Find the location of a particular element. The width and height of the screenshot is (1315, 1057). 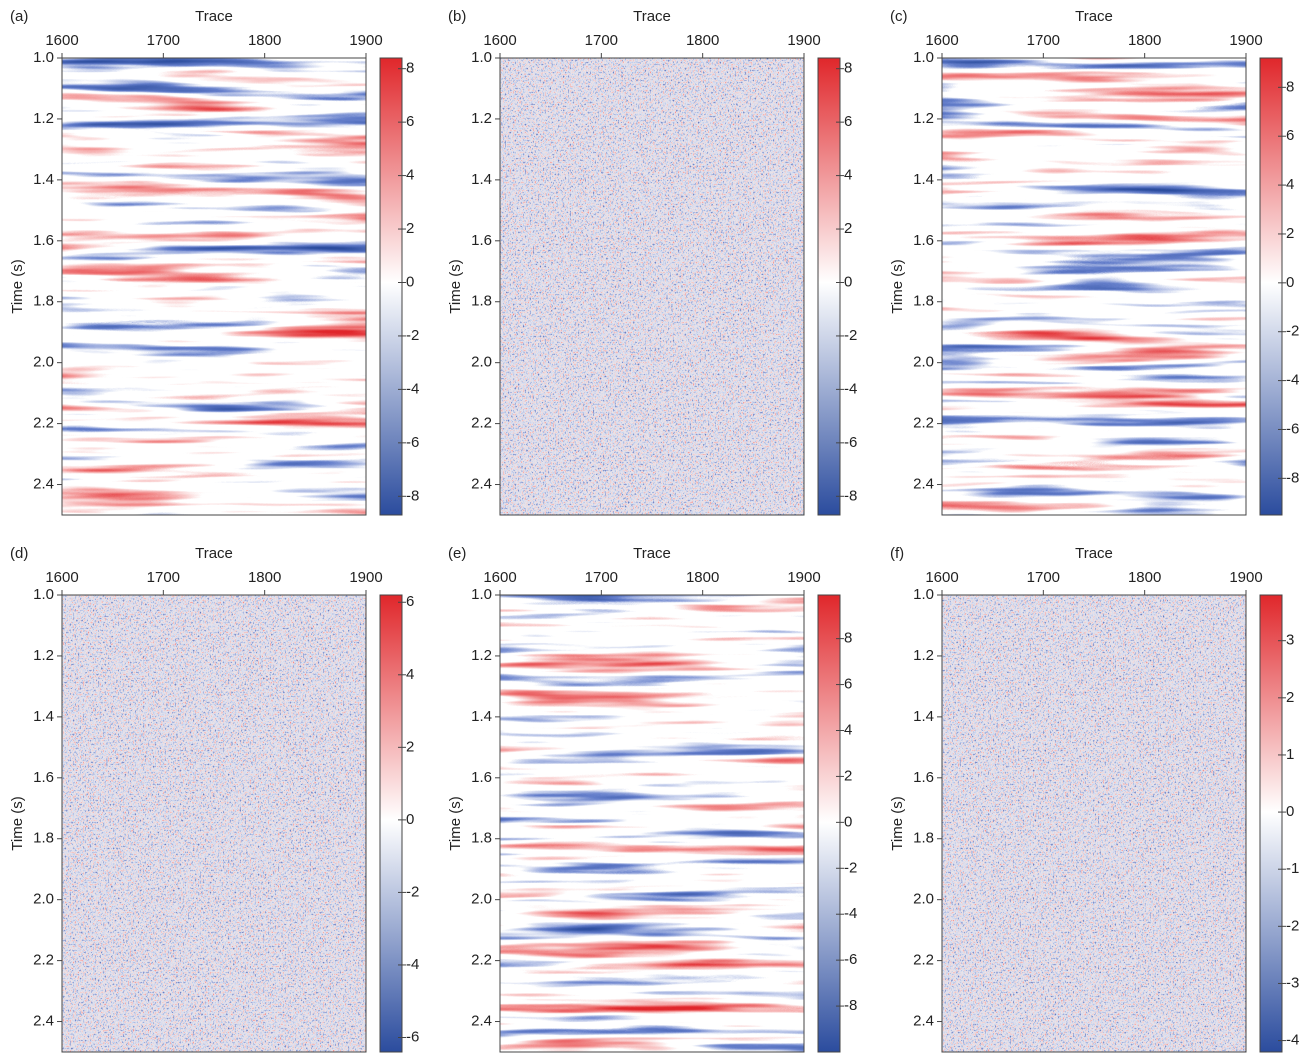

colorbar-tick-label: 1 is located at coordinates (1290, 754).